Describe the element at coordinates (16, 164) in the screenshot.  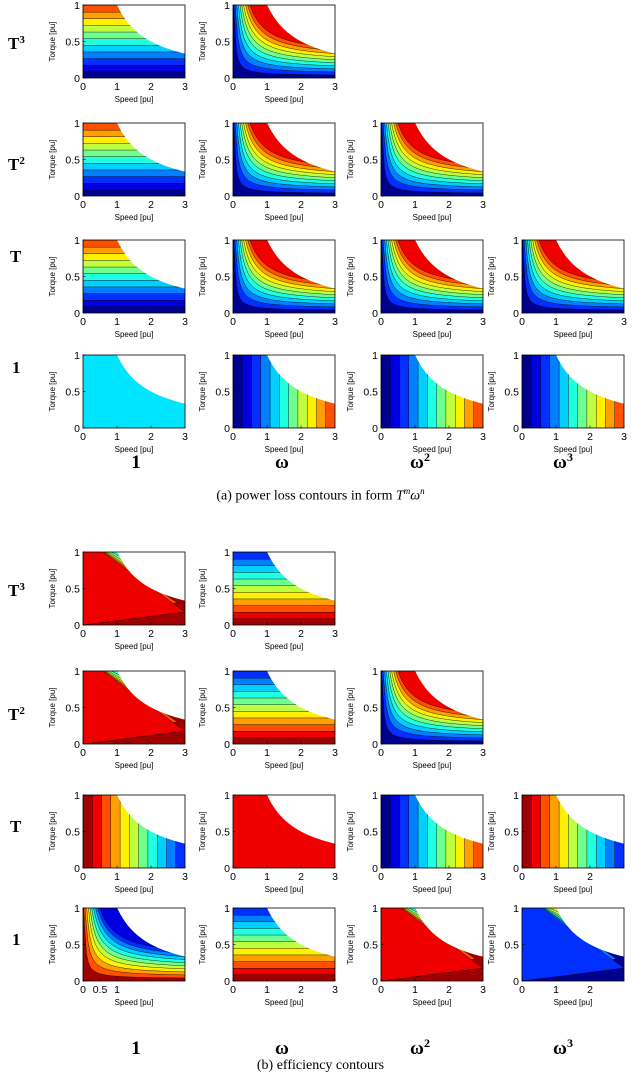
I see `row-label-a-1: T2` at that location.